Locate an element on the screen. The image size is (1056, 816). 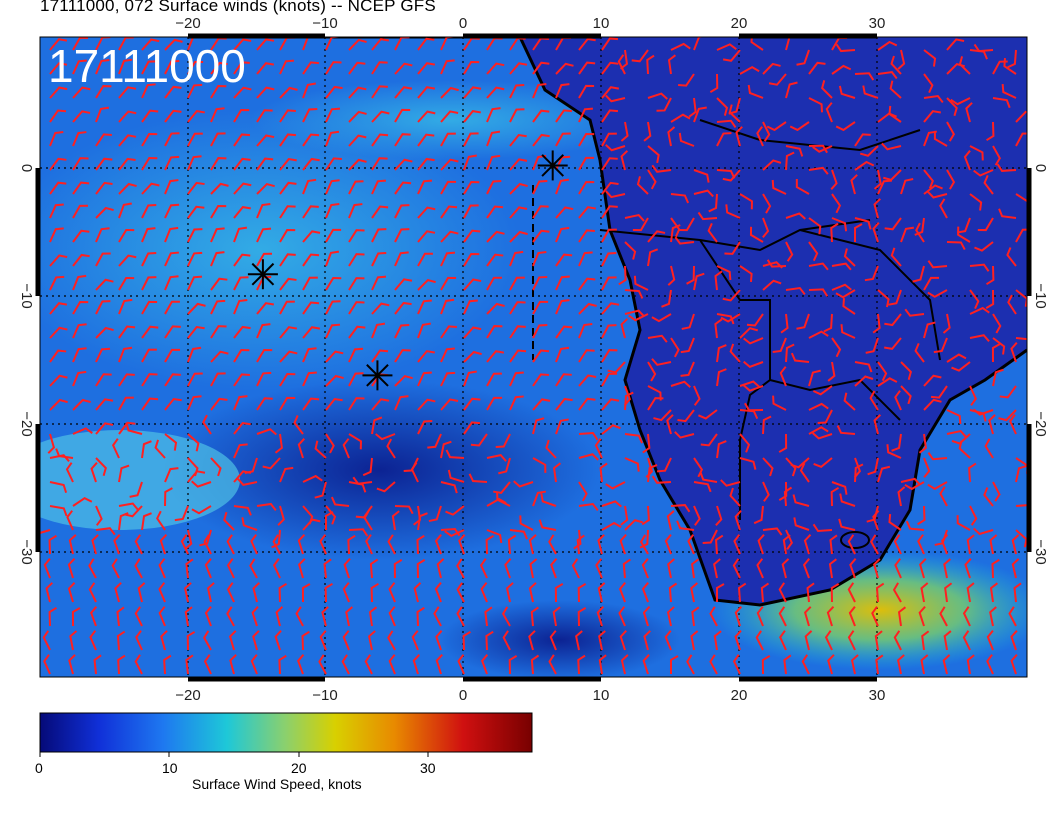
colorbar is located at coordinates (286, 732).